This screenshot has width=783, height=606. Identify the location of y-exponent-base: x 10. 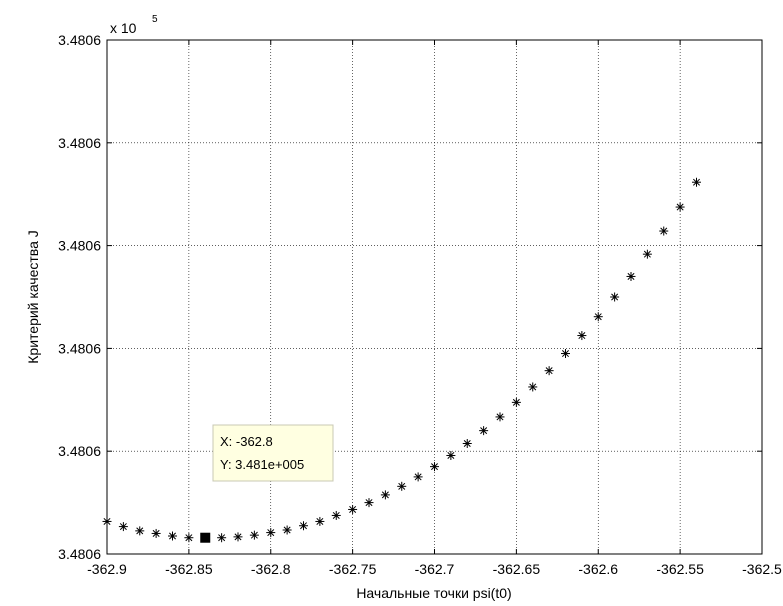
(123, 28).